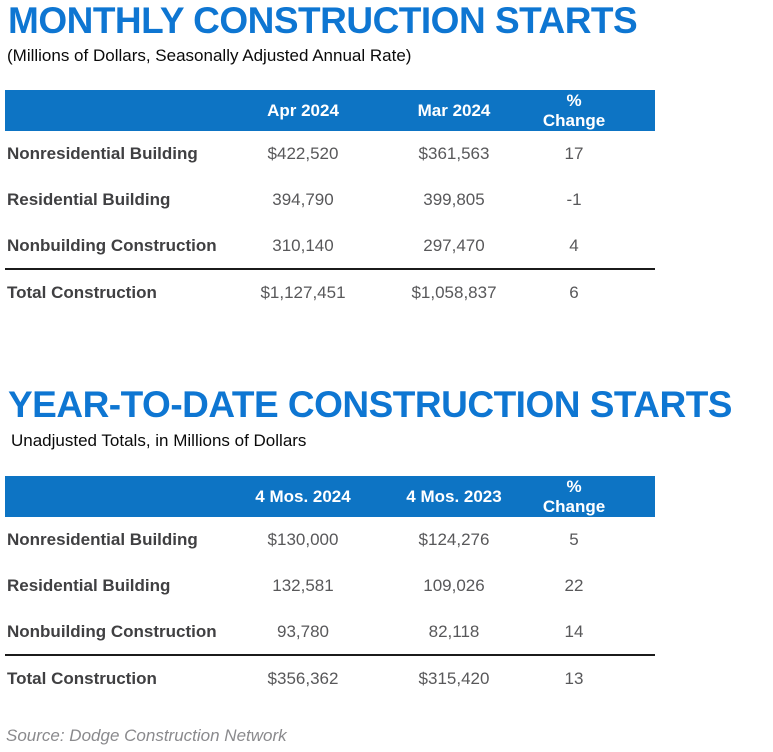 The width and height of the screenshot is (773, 752). I want to click on header-cell-period2: 4 Mos. 2023, so click(454, 496).